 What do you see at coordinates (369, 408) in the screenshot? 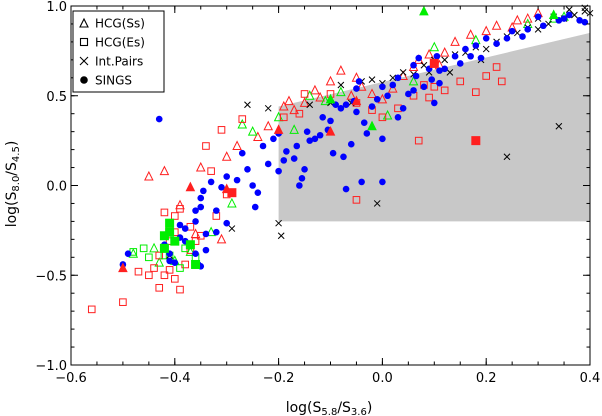
I see `x-axis-label-suffix: )` at bounding box center [369, 408].